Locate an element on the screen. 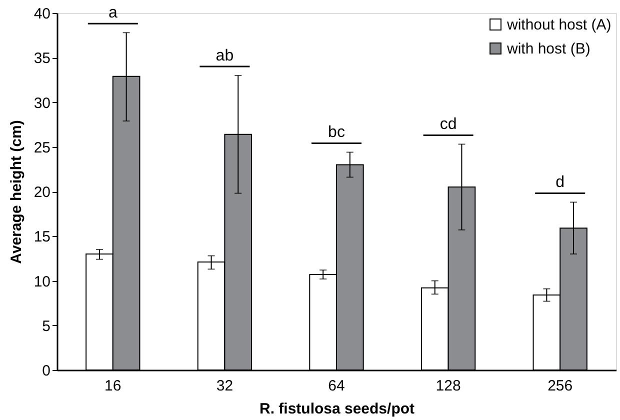 The width and height of the screenshot is (620, 420). annotation: a is located at coordinates (113, 13).